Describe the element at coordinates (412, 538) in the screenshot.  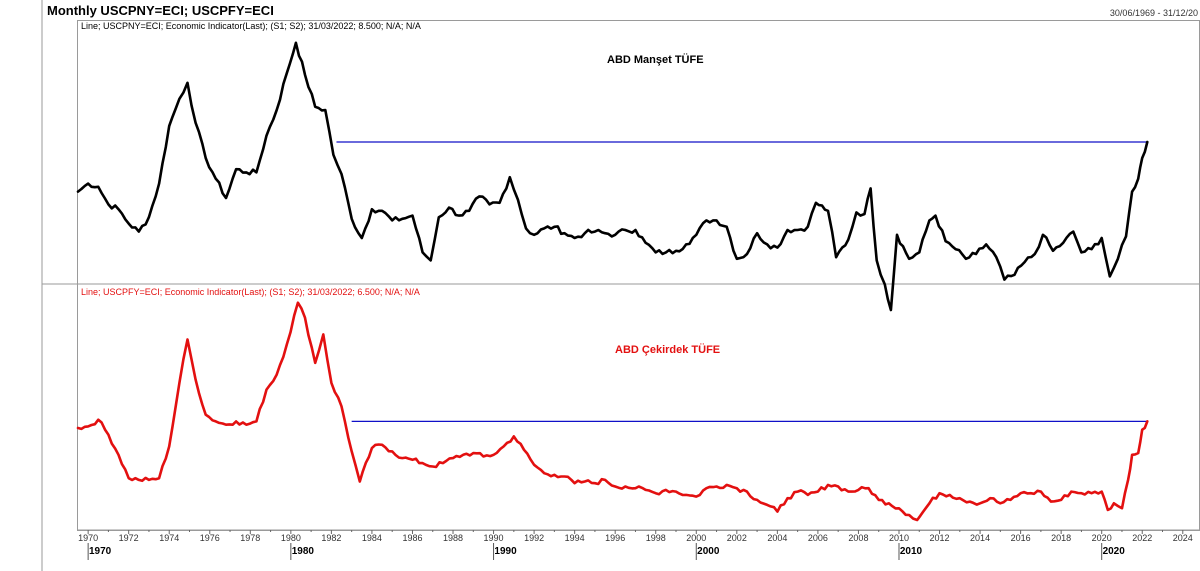
I see `x-tick-label: 1986` at that location.